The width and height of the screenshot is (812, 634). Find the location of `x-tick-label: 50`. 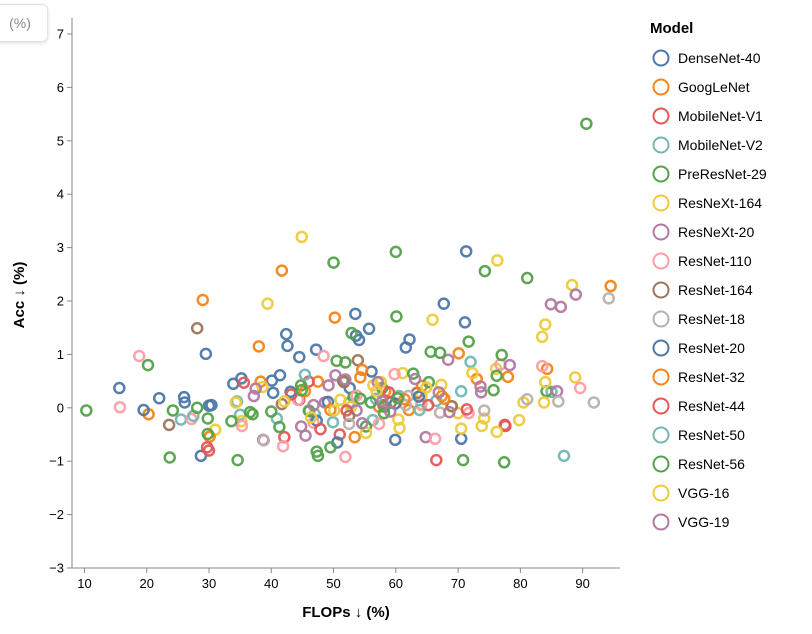

x-tick-label: 50 is located at coordinates (333, 583).